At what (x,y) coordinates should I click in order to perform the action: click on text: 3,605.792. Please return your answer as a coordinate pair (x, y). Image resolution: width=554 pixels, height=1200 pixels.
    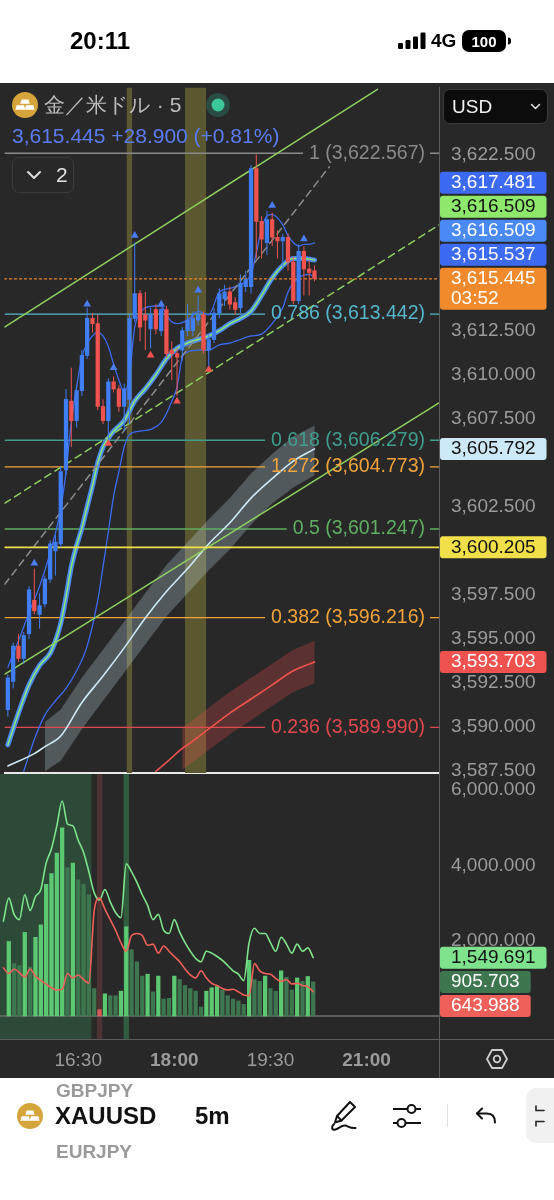
    Looking at the image, I should click on (493, 448).